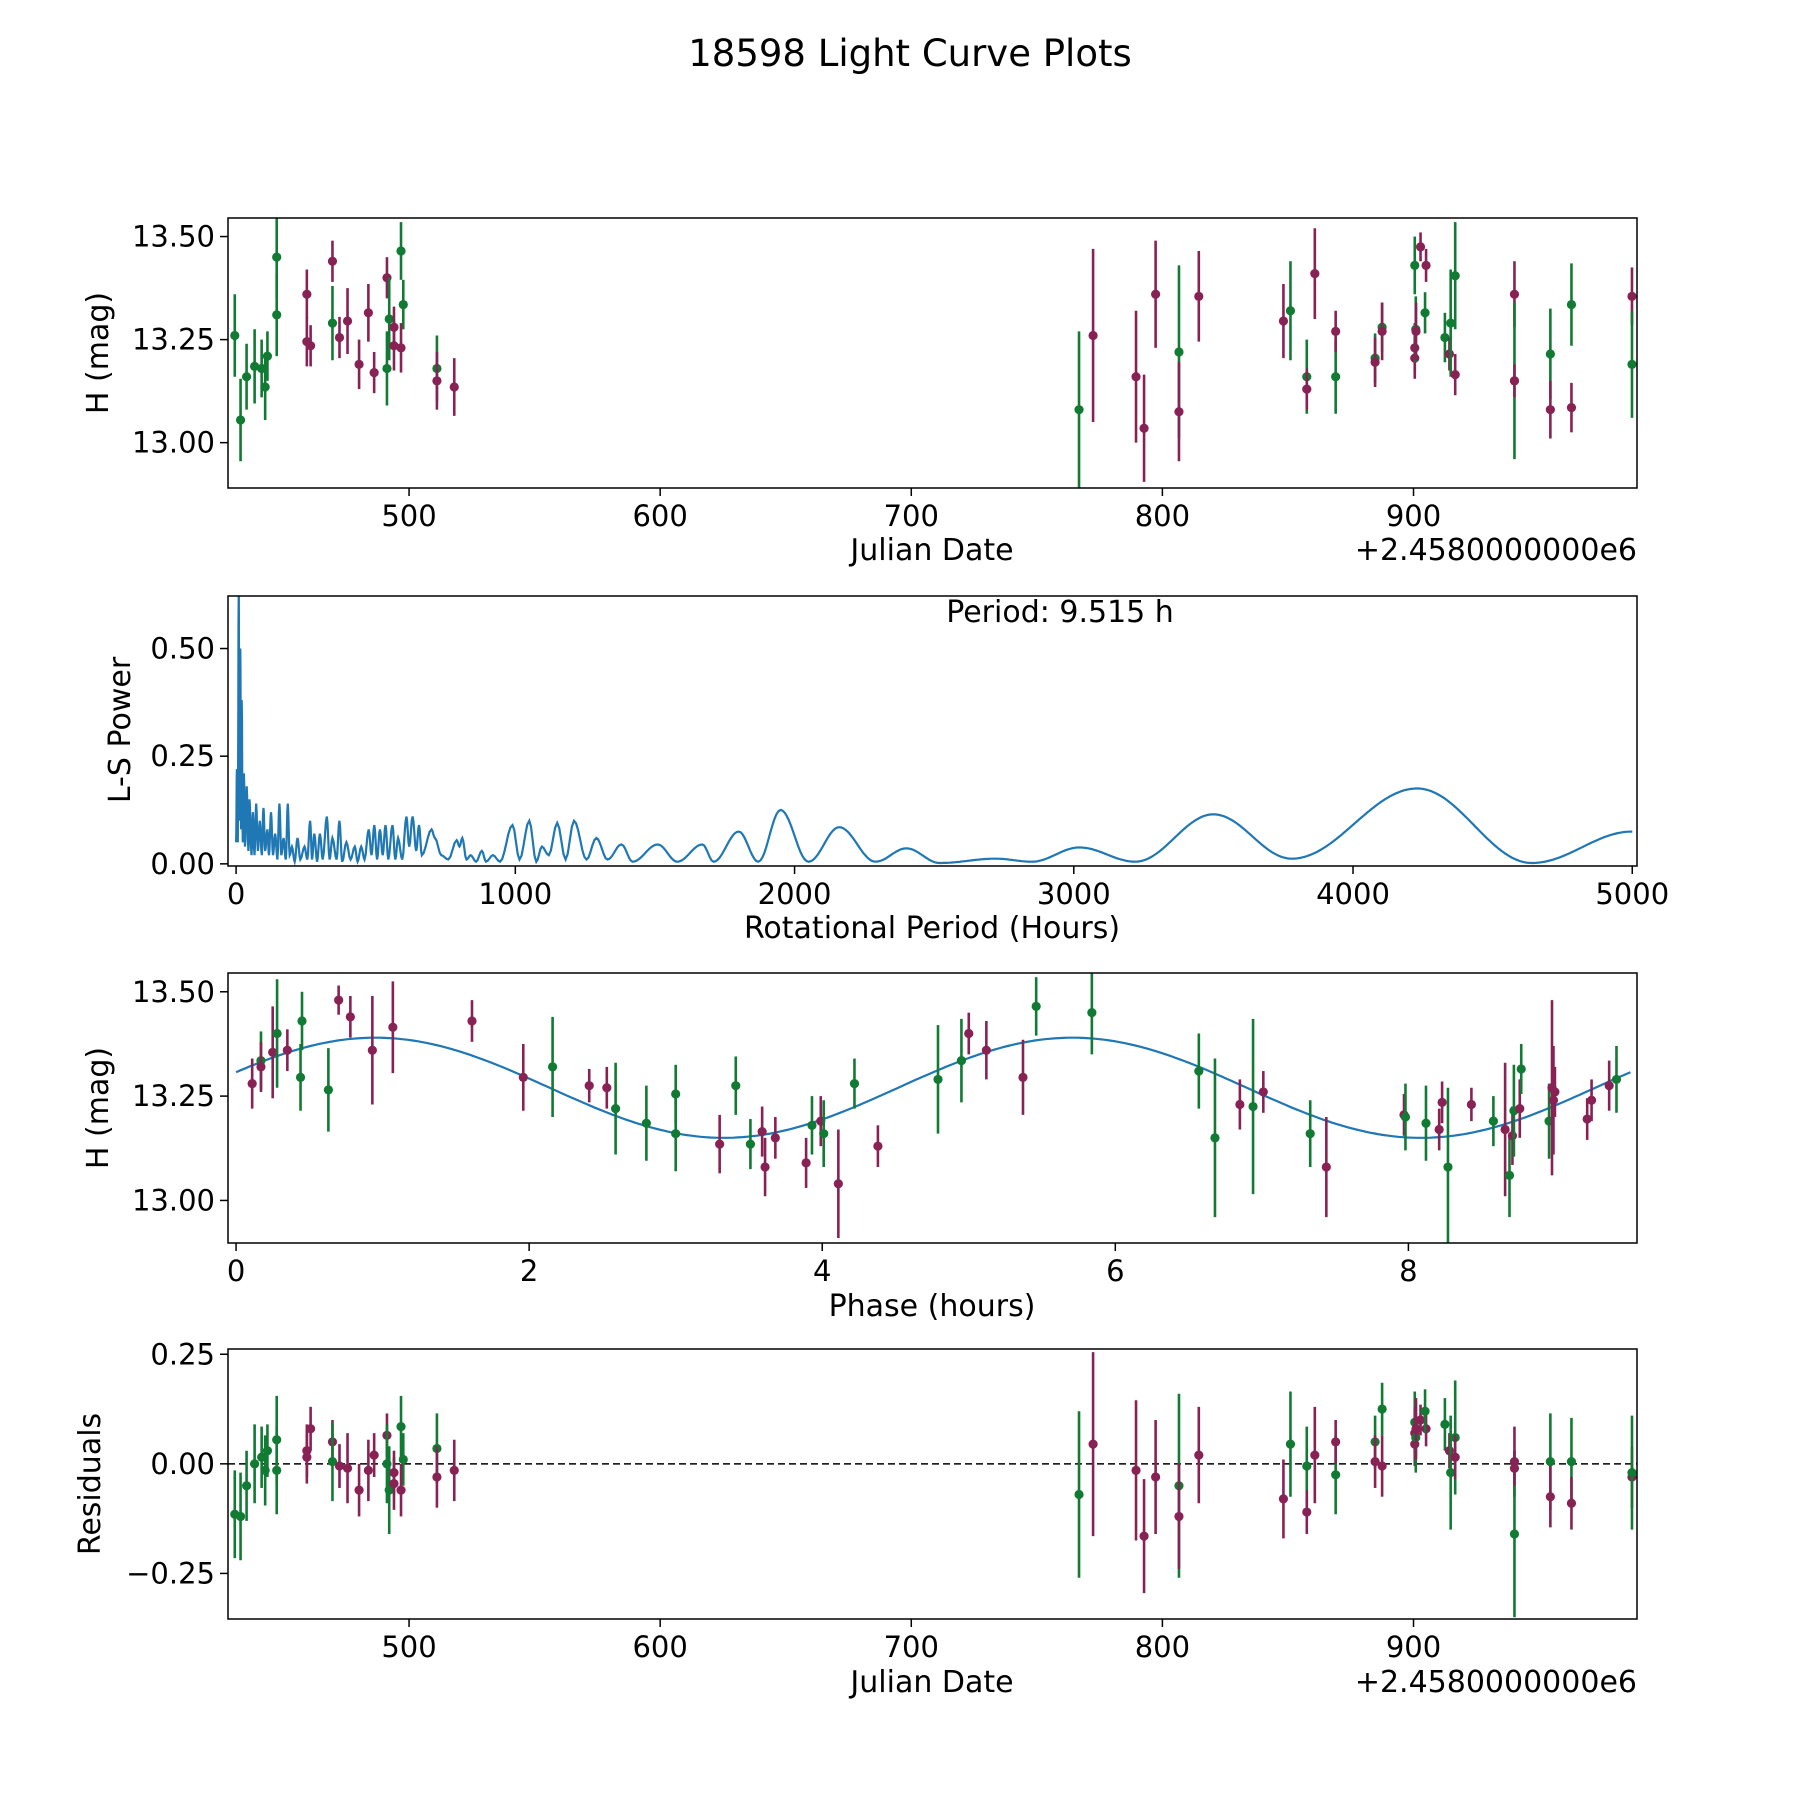 The width and height of the screenshot is (1800, 1800). Describe the element at coordinates (90, 1484) in the screenshot. I see `residuals-ylabel: Residuals` at that location.